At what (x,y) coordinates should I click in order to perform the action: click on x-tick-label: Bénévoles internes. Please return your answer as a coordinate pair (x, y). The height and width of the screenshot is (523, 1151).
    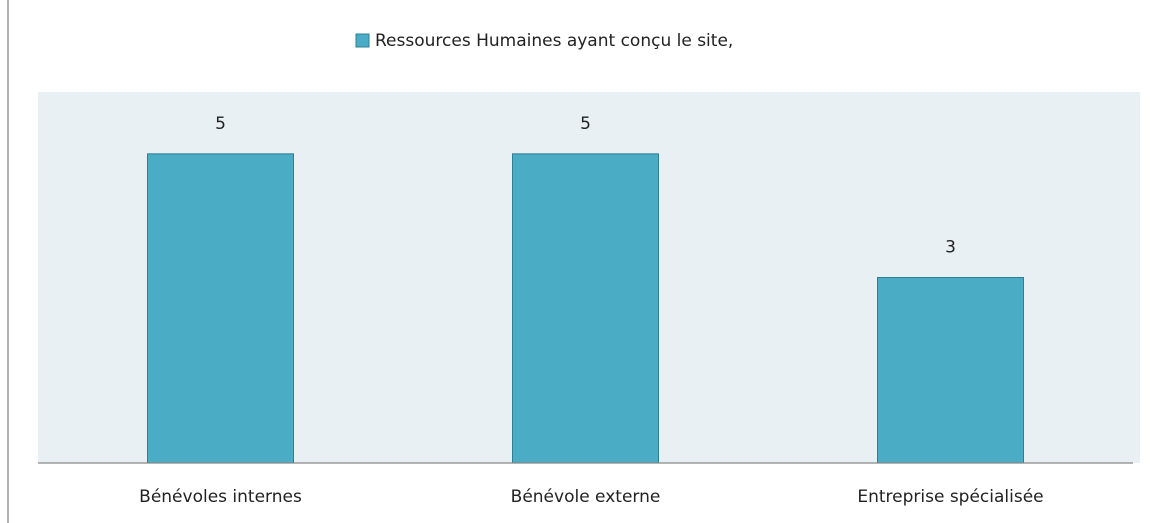
    Looking at the image, I should click on (220, 497).